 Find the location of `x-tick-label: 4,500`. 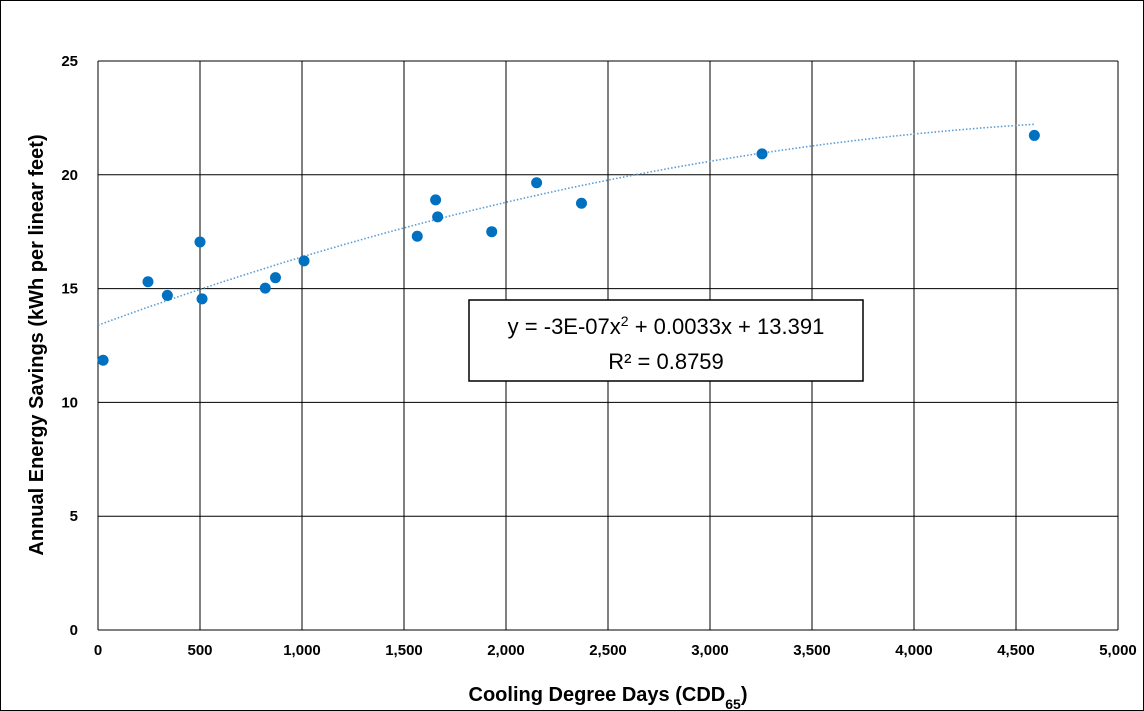

x-tick-label: 4,500 is located at coordinates (1016, 650).